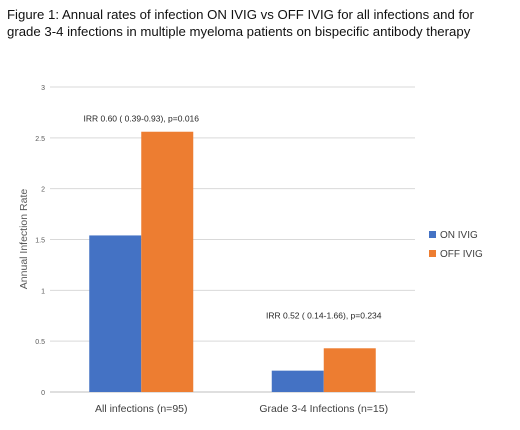 This screenshot has width=520, height=430. Describe the element at coordinates (43, 190) in the screenshot. I see `y-tick-label: 2` at that location.